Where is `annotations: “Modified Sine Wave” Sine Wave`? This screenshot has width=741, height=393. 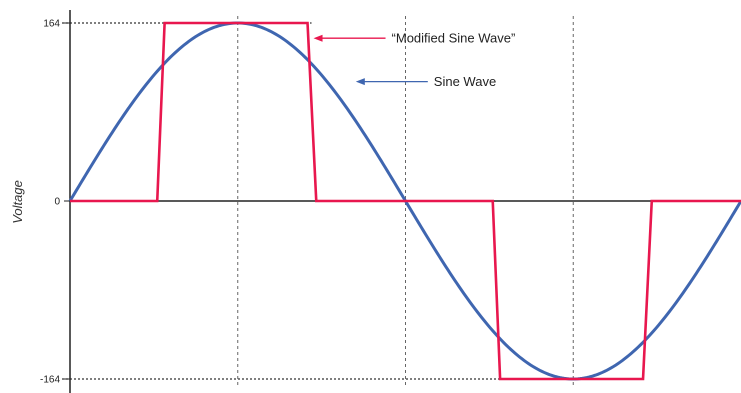 annotations: “Modified Sine Wave” Sine Wave is located at coordinates (414, 60).